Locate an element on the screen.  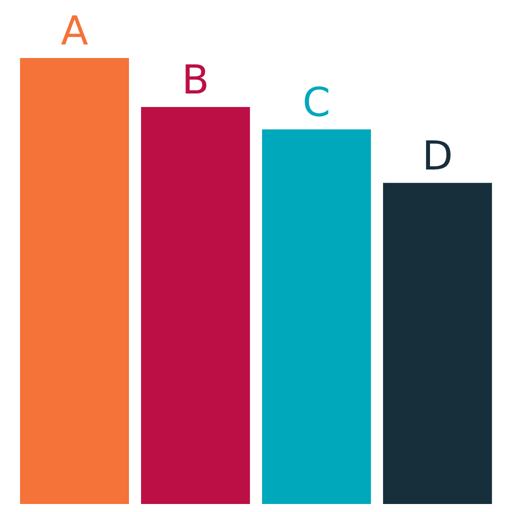
bar is located at coordinates (437, 343).